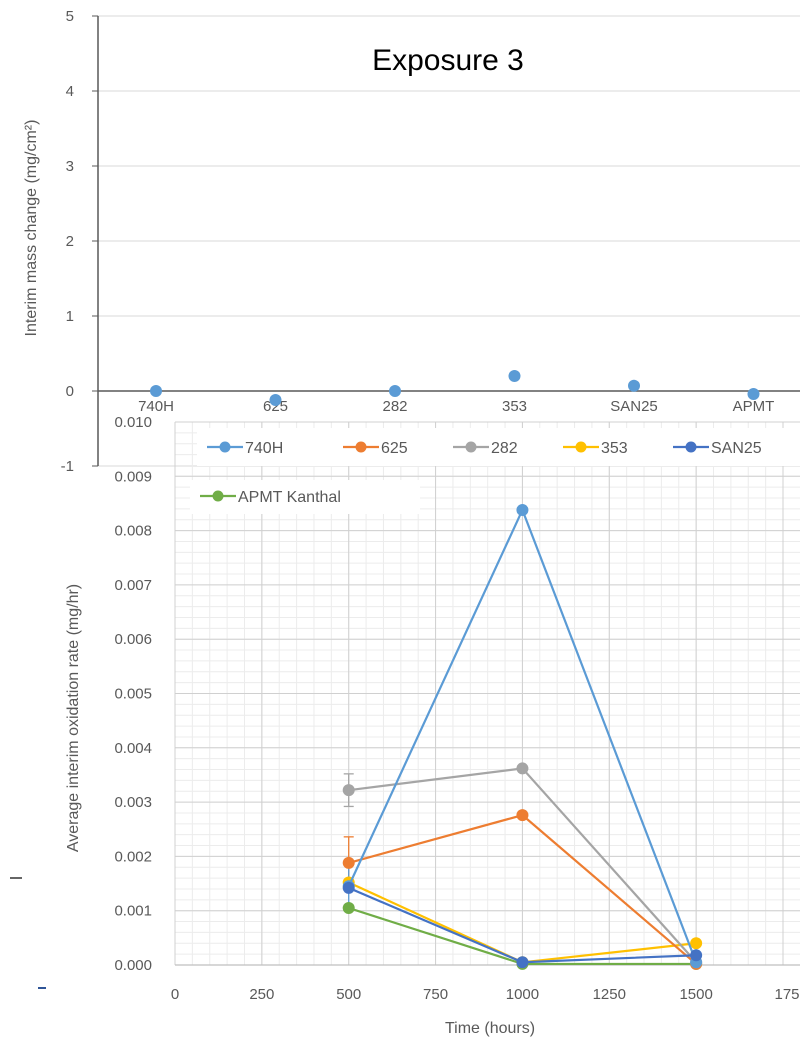  Describe the element at coordinates (156, 406) in the screenshot. I see `top-category-label: 740H` at that location.